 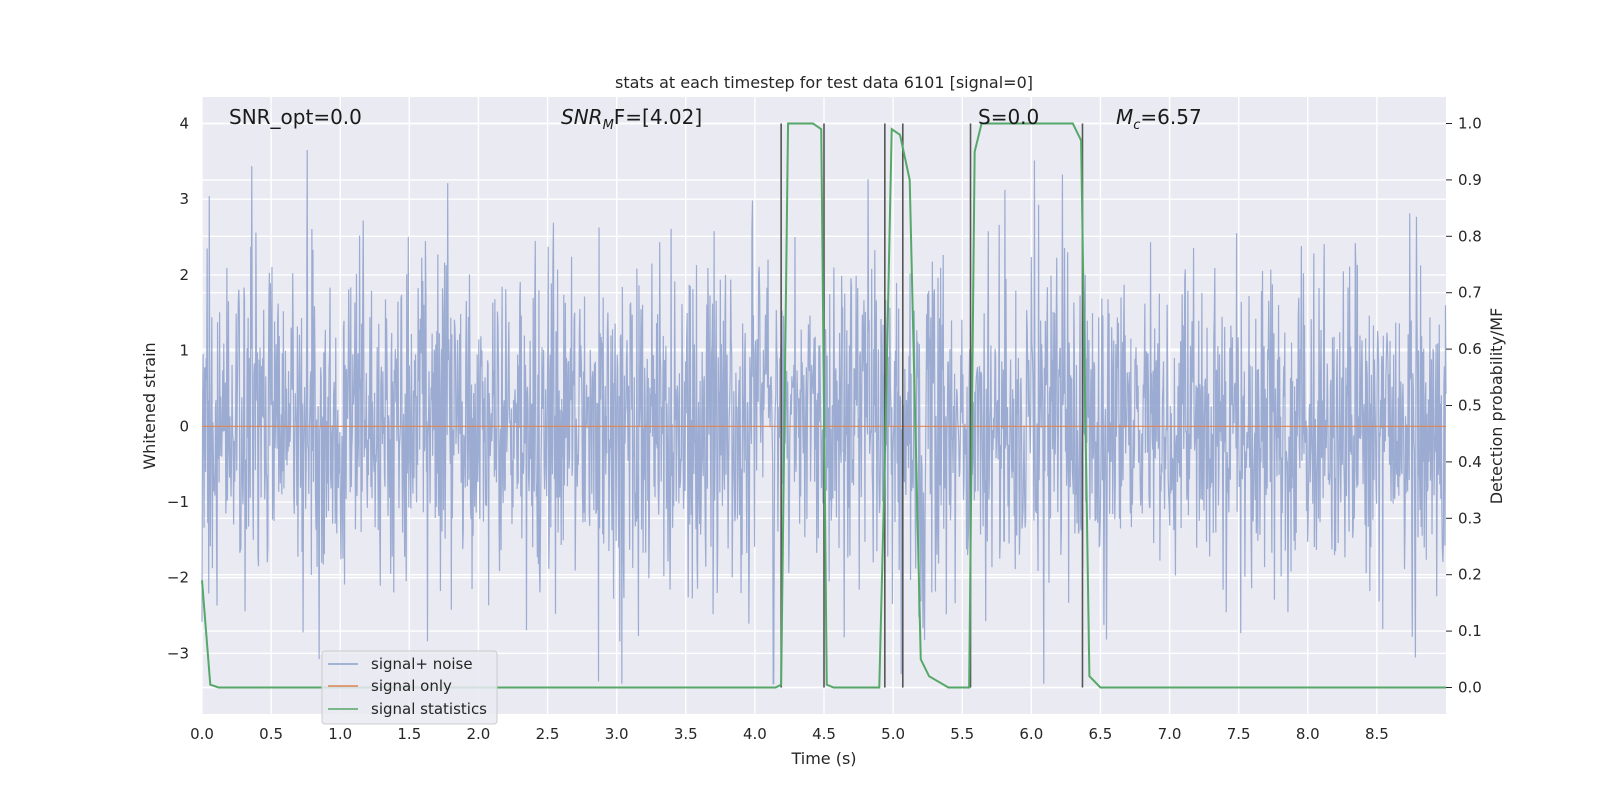 I want to click on x-tick-label: 8.5, so click(x=1377, y=734).